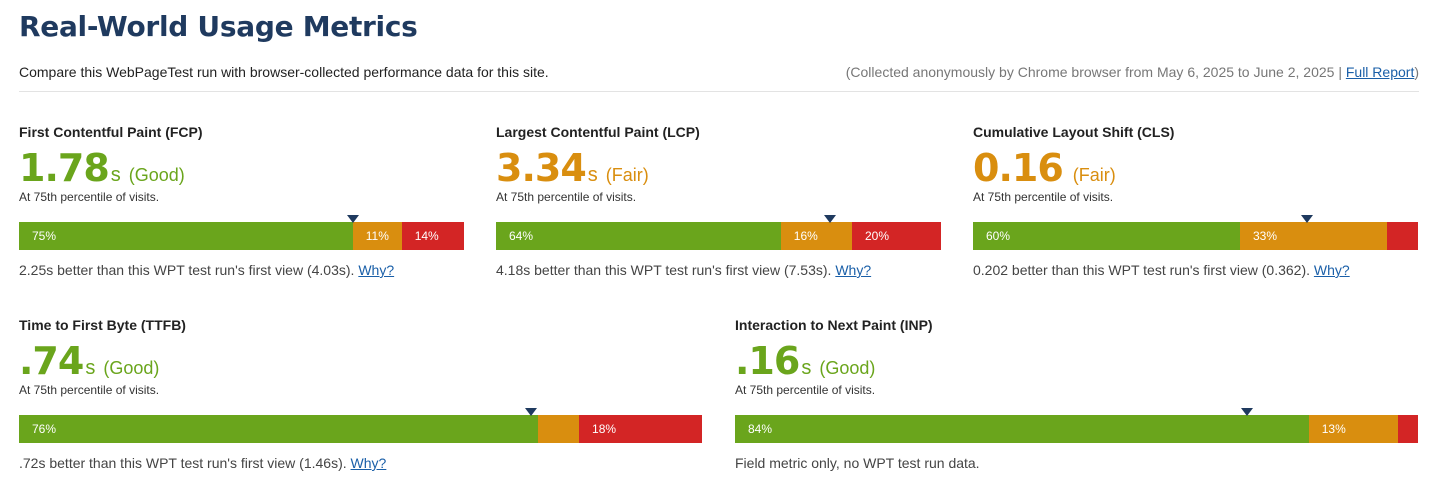 The height and width of the screenshot is (487, 1443). I want to click on fair-segment, so click(559, 429).